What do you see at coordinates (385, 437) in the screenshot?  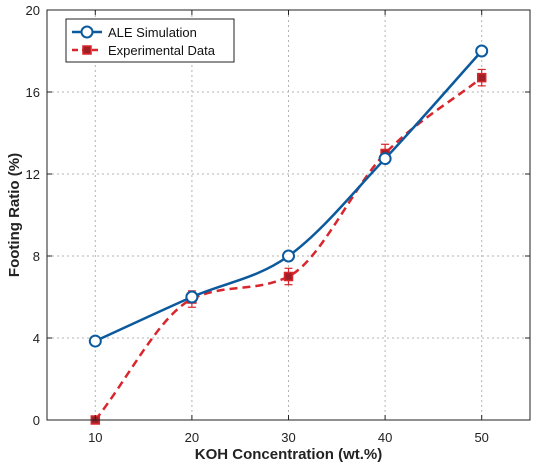 I see `x-tick-label: 40` at bounding box center [385, 437].